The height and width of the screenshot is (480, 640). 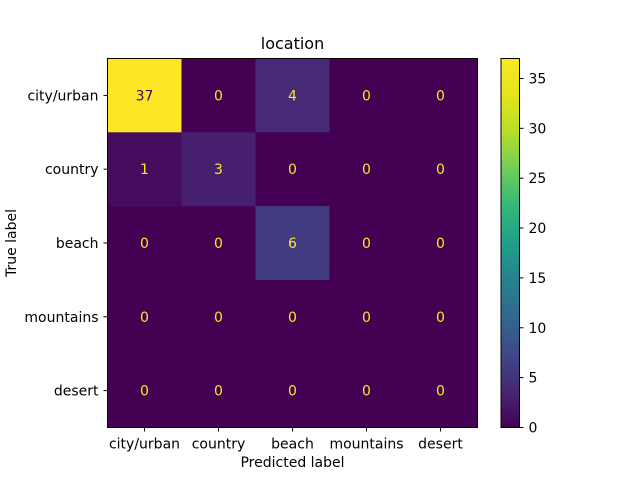 I want to click on matrix-cell-value: 3, so click(x=218, y=170).